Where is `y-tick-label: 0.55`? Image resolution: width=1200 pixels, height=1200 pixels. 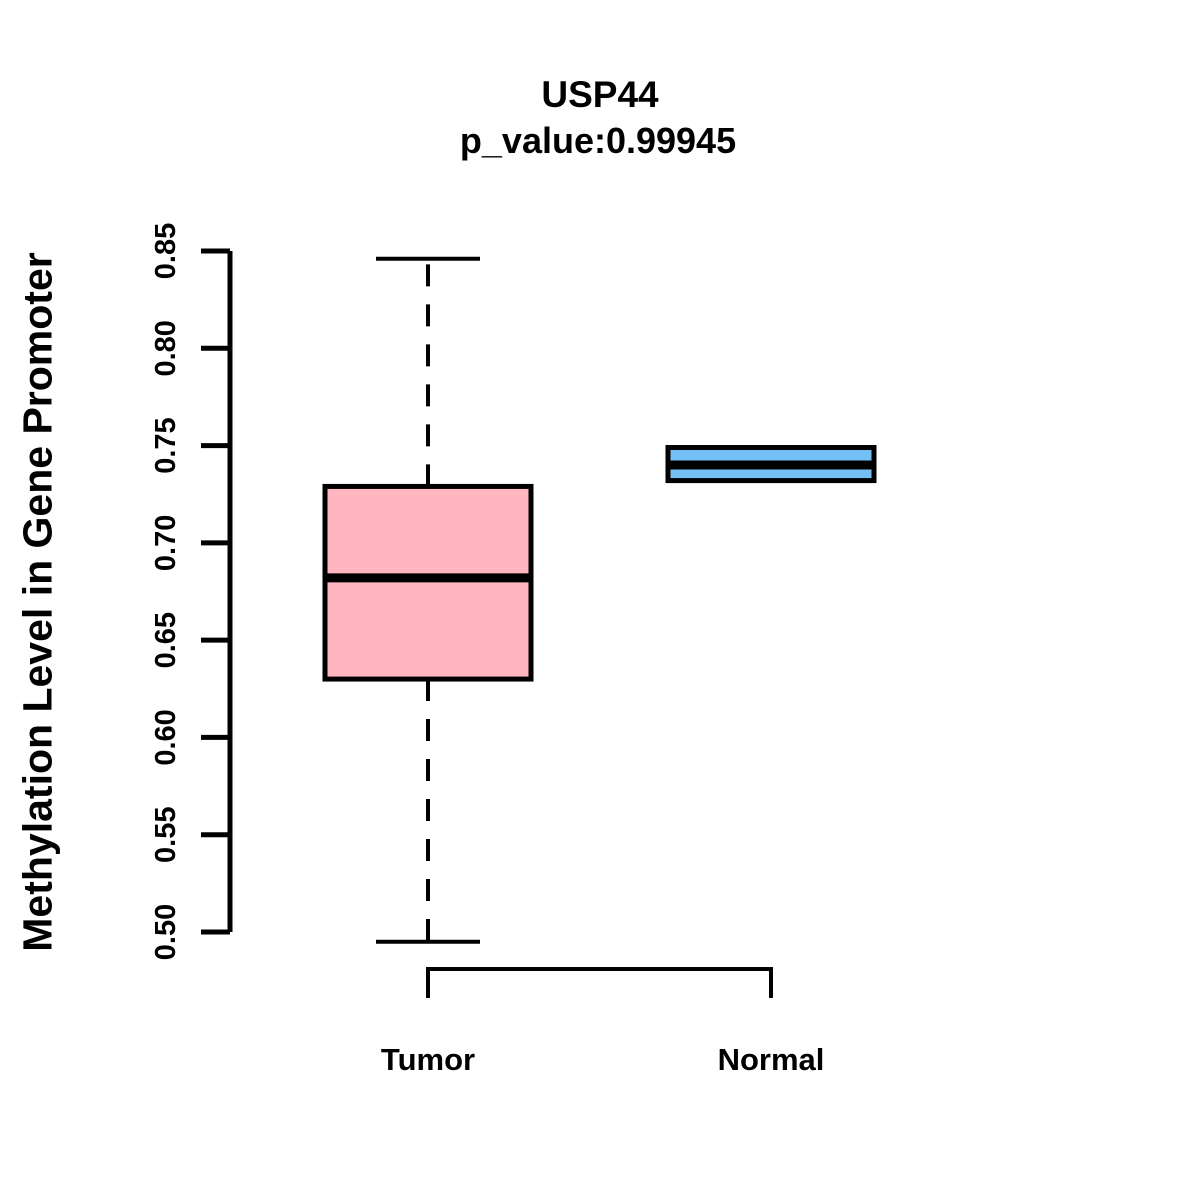 y-tick-label: 0.55 is located at coordinates (166, 834).